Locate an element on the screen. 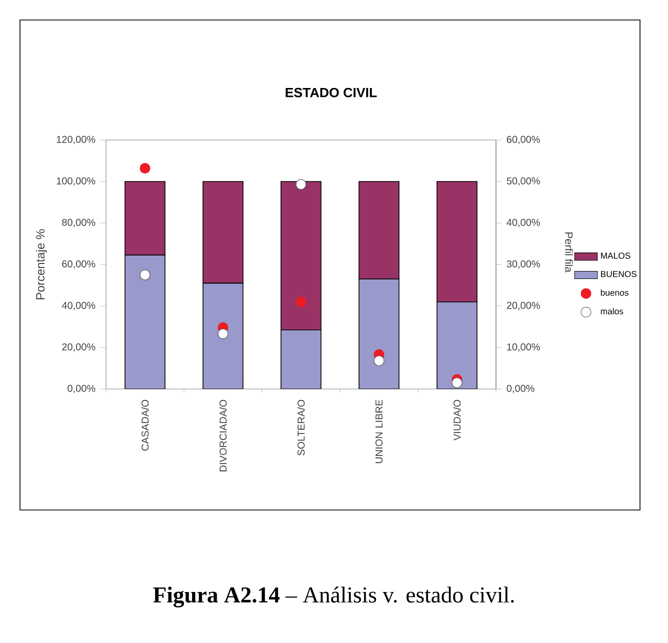 This screenshot has width=668, height=643. y-tick-label: 0,00% is located at coordinates (82, 389).